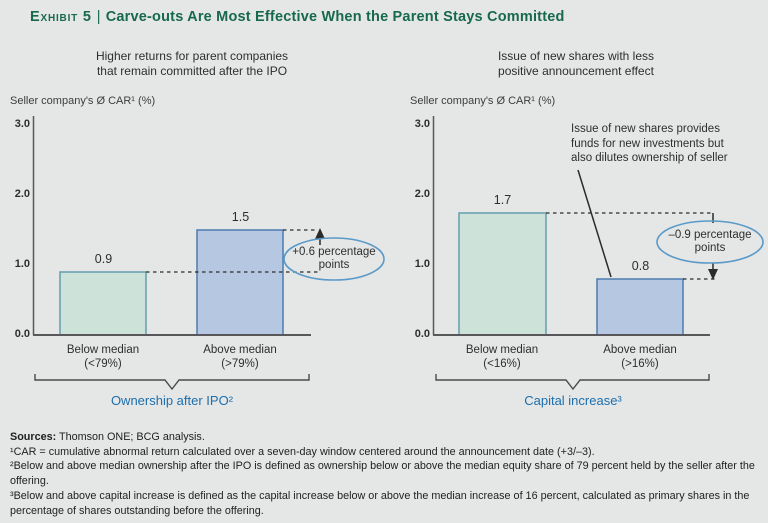 This screenshot has height=523, width=768. What do you see at coordinates (132, 437) in the screenshot?
I see `sources-text: Thomson ONE; BCG analysis.` at bounding box center [132, 437].